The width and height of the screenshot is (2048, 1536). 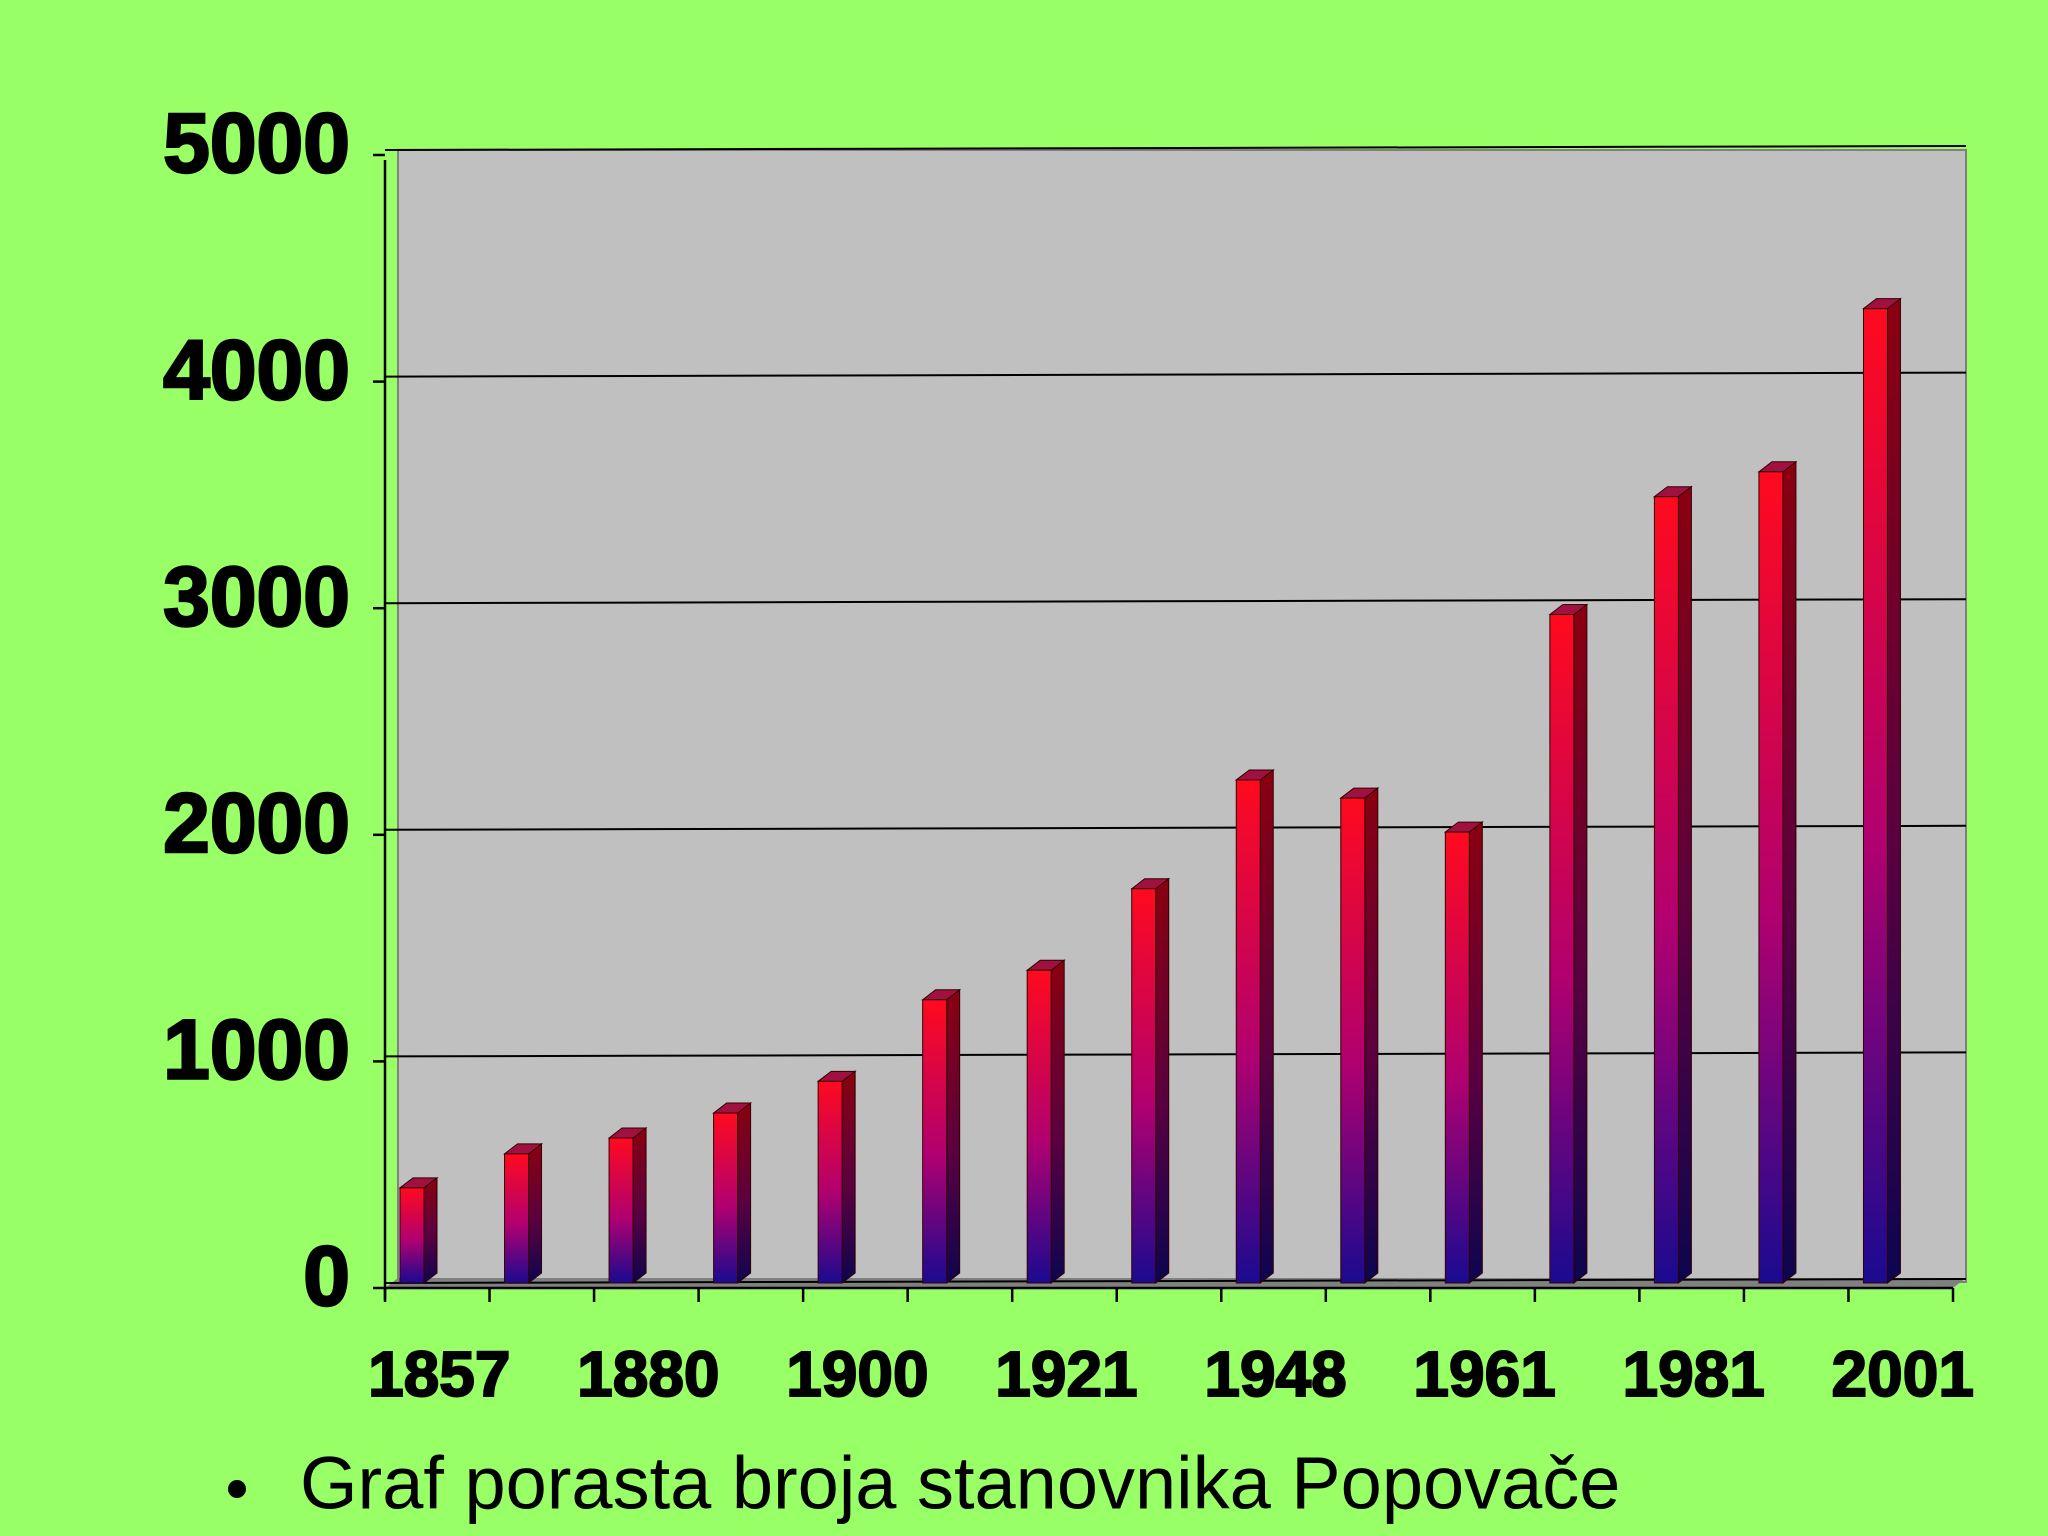 I want to click on y-tick-label: 1000, so click(x=256, y=1050).